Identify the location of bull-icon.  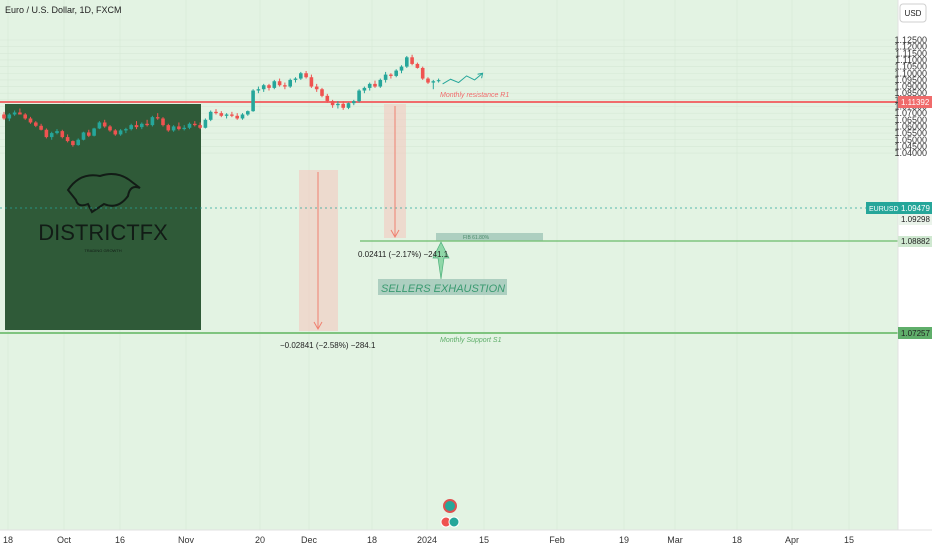
(103, 193).